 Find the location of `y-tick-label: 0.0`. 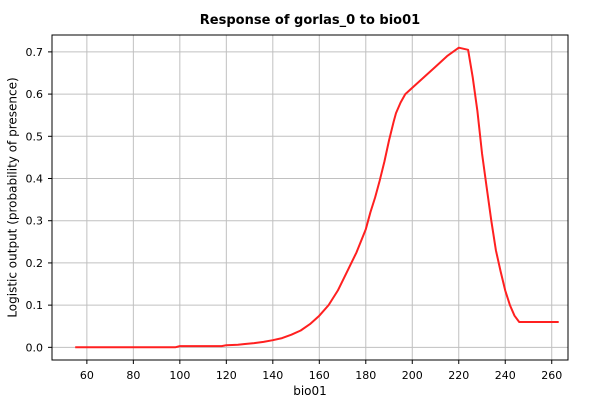

y-tick-label: 0.0 is located at coordinates (35, 347).